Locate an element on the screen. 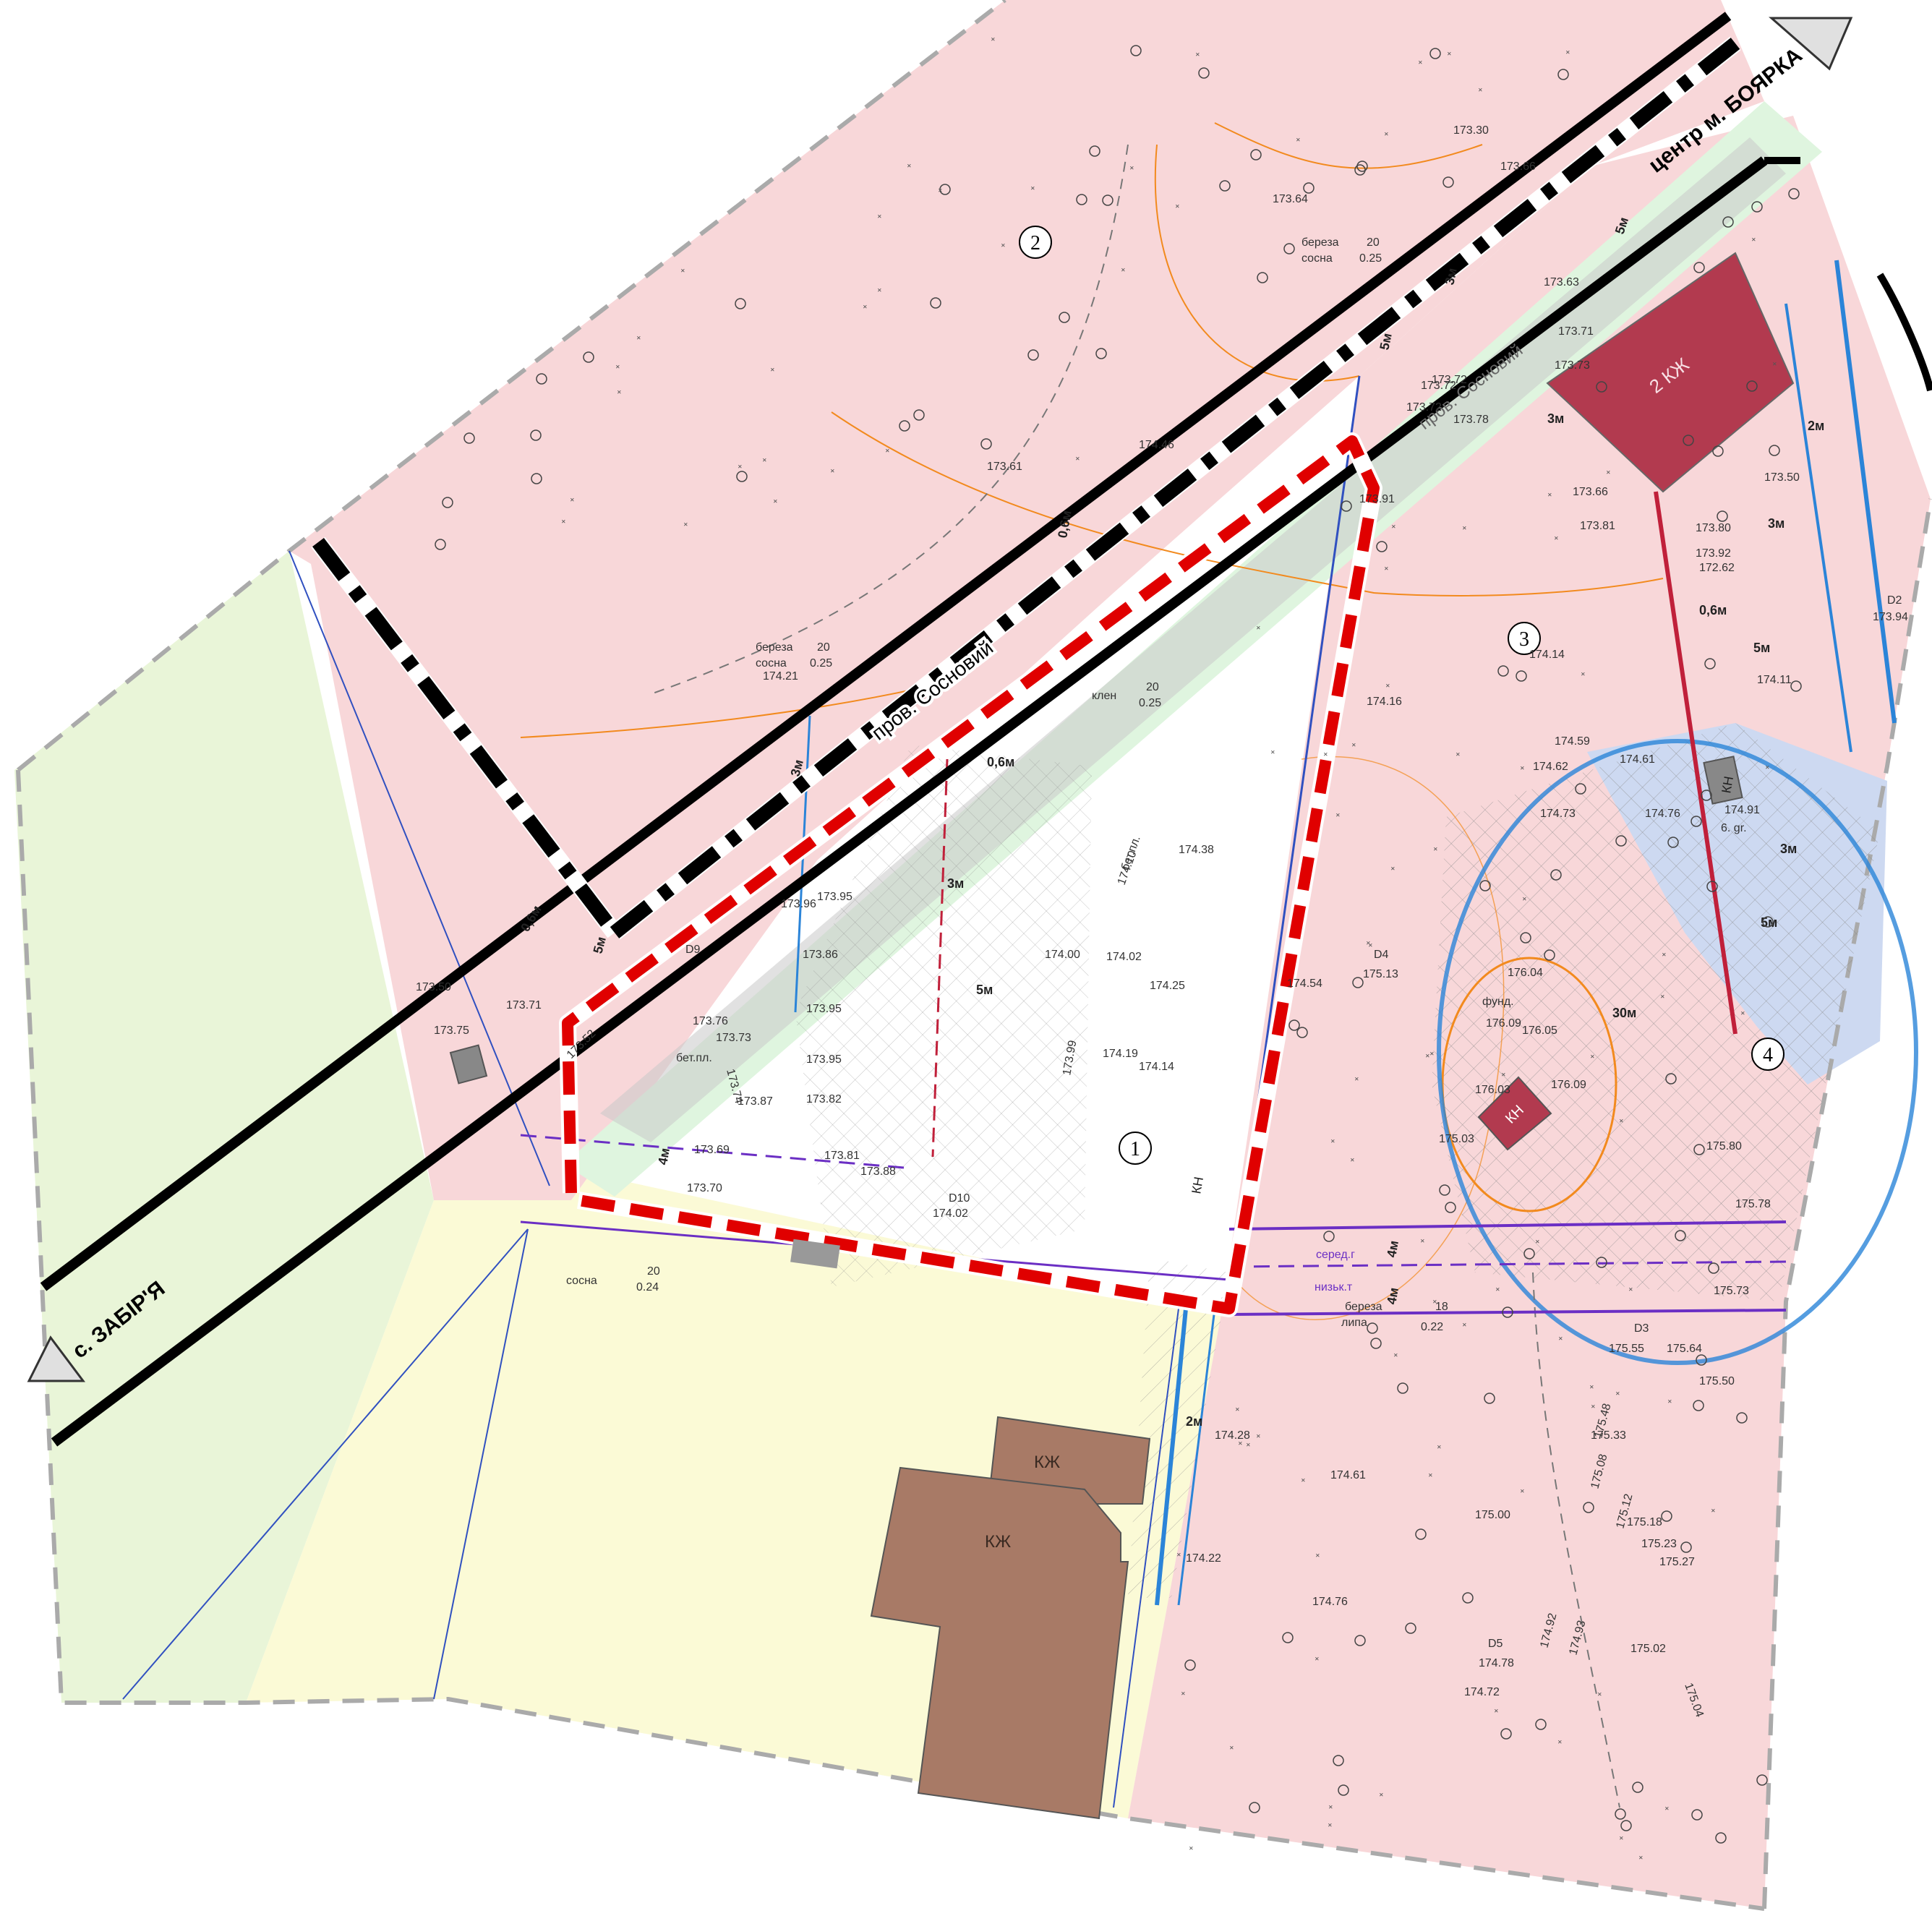  hatch-strip-south is located at coordinates (1178, 1428).